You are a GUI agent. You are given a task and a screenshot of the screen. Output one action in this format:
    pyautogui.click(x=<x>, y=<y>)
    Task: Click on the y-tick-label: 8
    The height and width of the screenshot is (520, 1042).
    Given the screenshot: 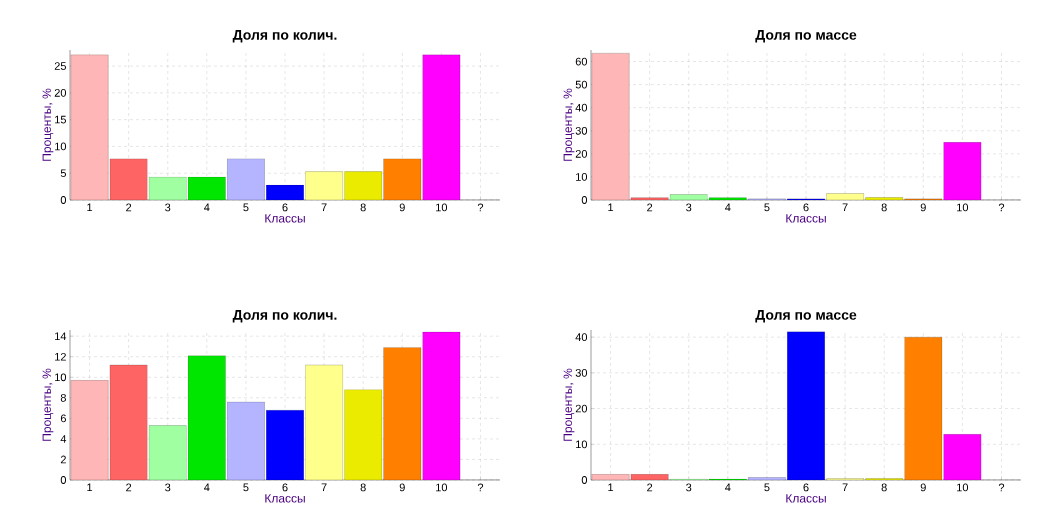 What is the action you would take?
    pyautogui.click(x=63, y=397)
    